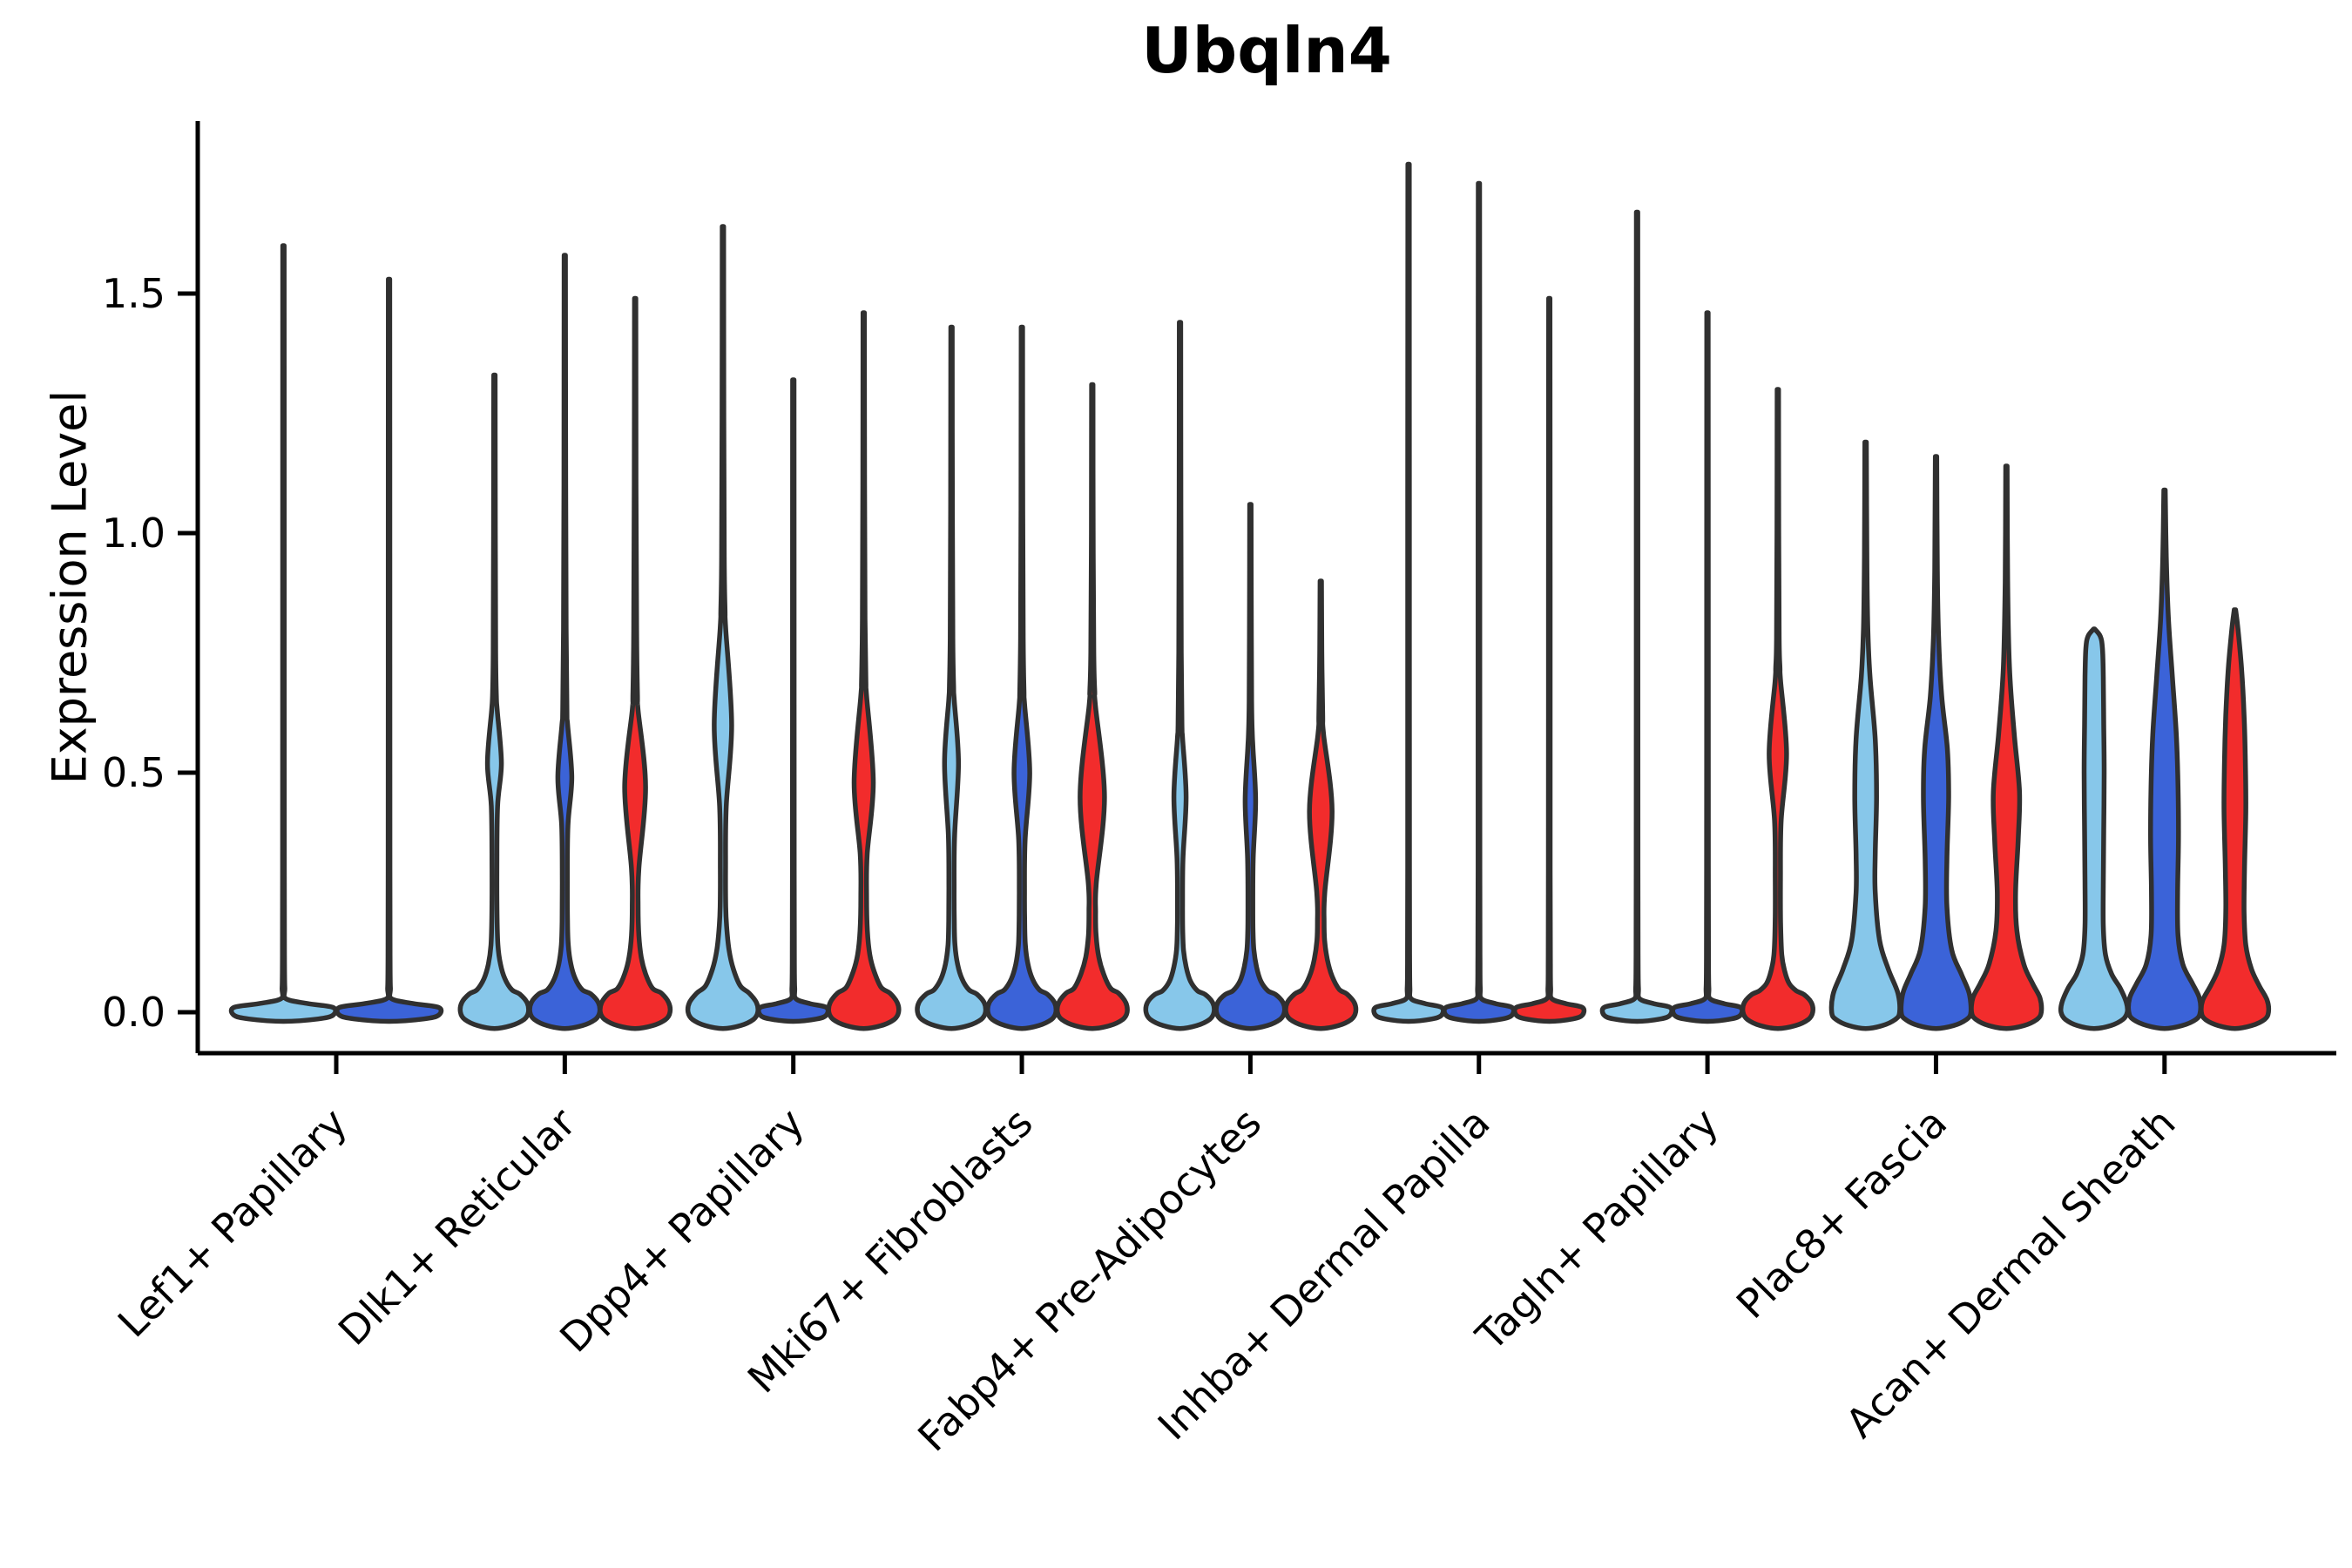  What do you see at coordinates (1479, 602) in the screenshot?
I see `violin-6-darkblue` at bounding box center [1479, 602].